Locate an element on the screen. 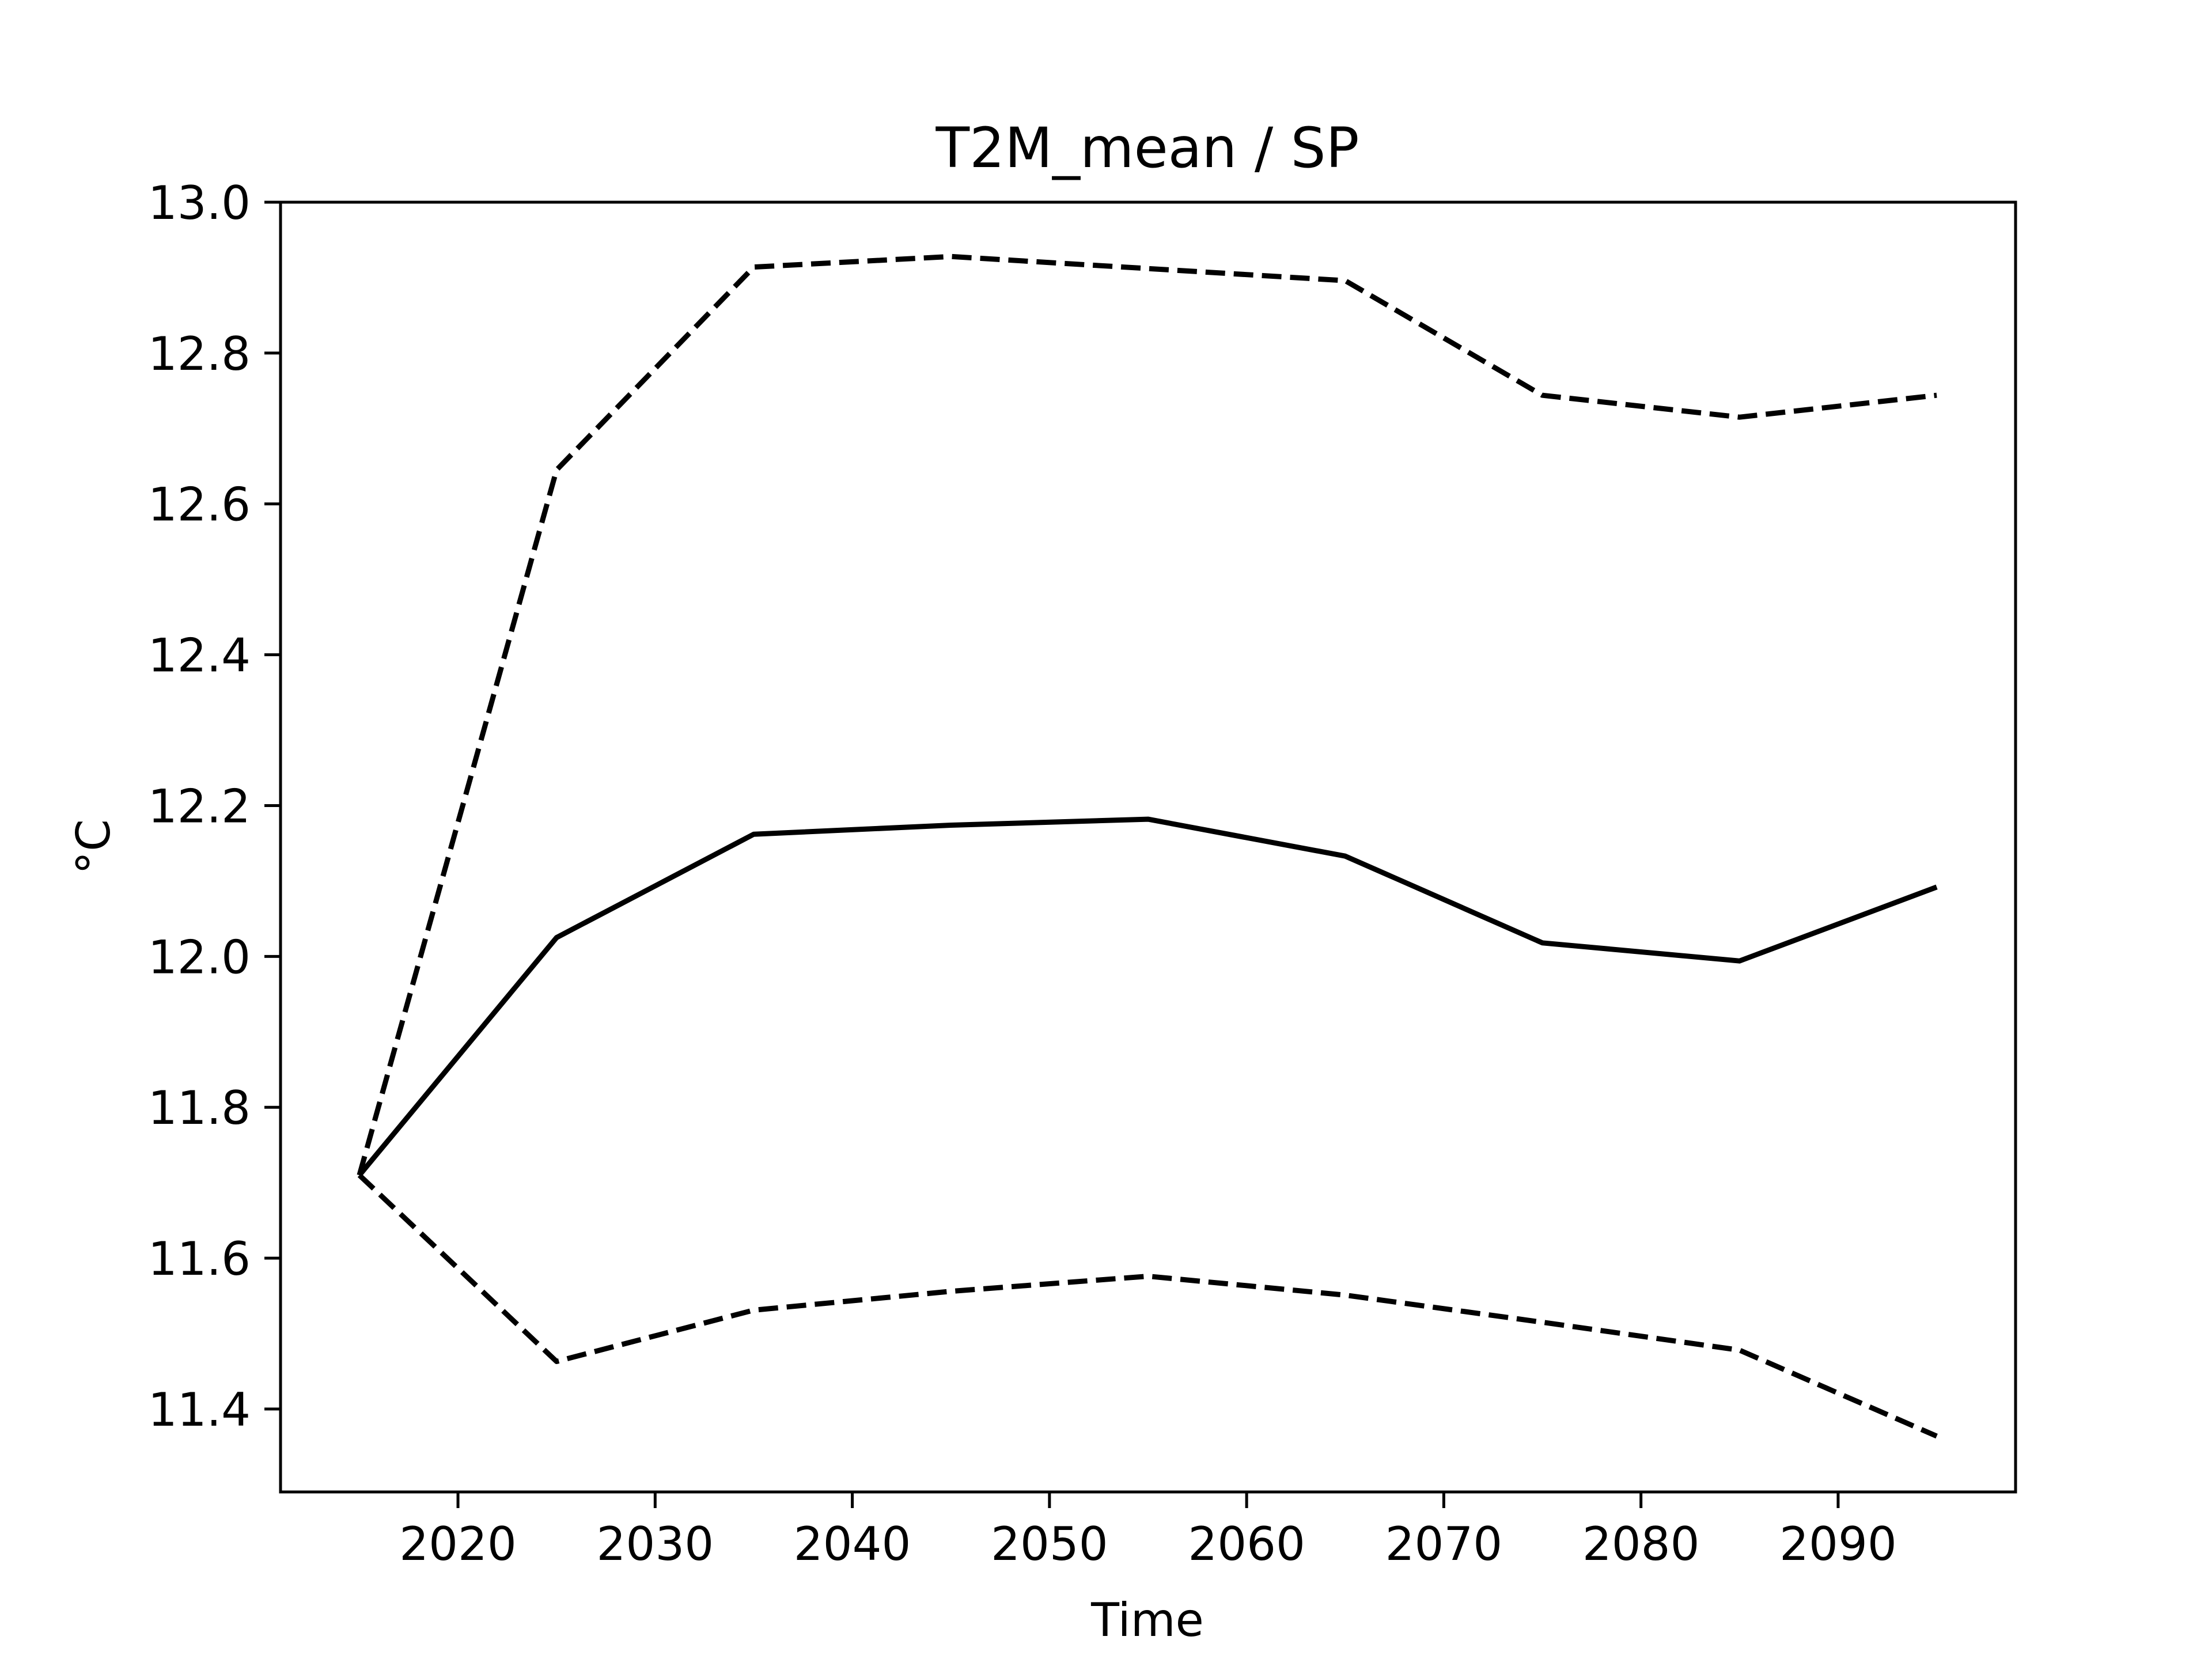  y-tick-label: 12.8 is located at coordinates (199, 354).